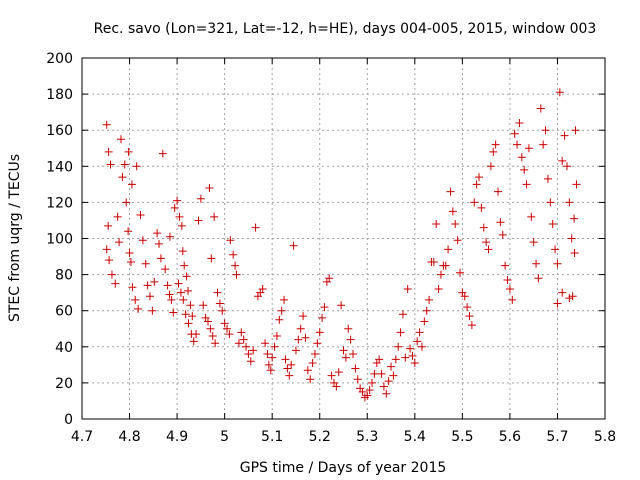 Image resolution: width=640 pixels, height=480 pixels. Describe the element at coordinates (59, 203) in the screenshot. I see `y-tick-label: 120` at that location.